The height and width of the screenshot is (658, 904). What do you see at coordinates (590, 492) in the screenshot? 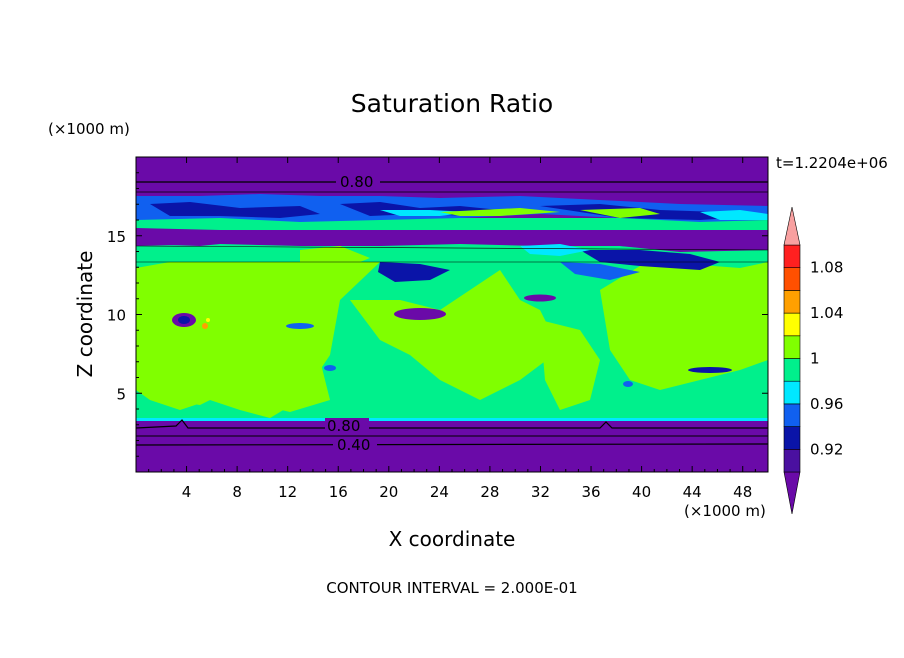
I see `x-tick-label: 36` at bounding box center [590, 492].